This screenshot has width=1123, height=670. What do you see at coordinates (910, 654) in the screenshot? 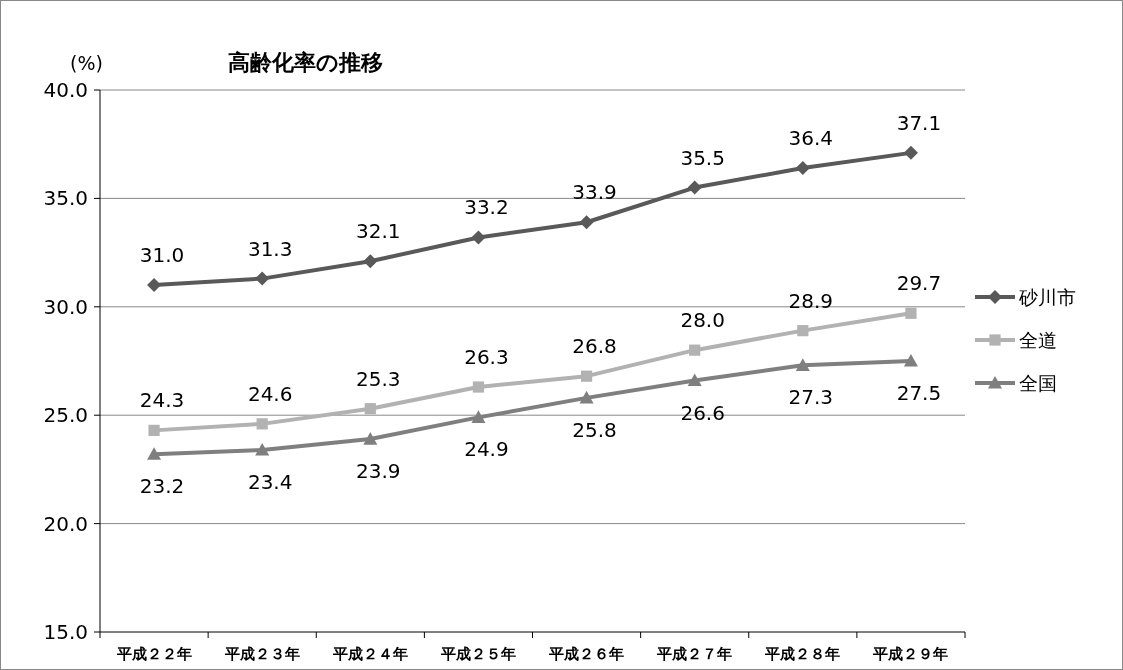
I see `x-tick-label: 平成２９年` at bounding box center [910, 654].